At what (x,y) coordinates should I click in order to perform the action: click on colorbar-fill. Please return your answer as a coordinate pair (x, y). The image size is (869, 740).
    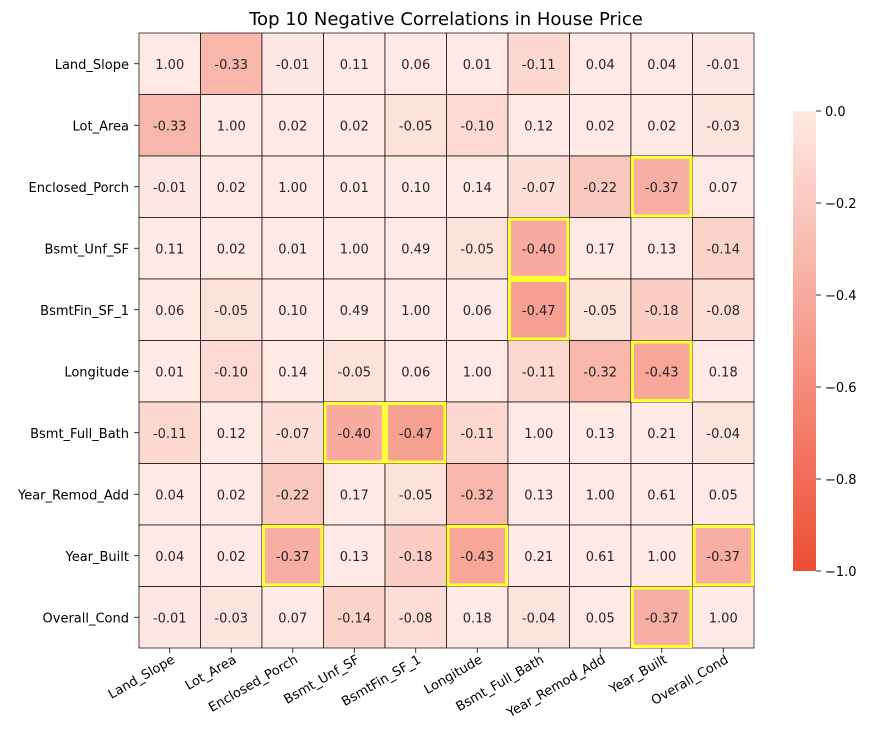
    Looking at the image, I should click on (804, 341).